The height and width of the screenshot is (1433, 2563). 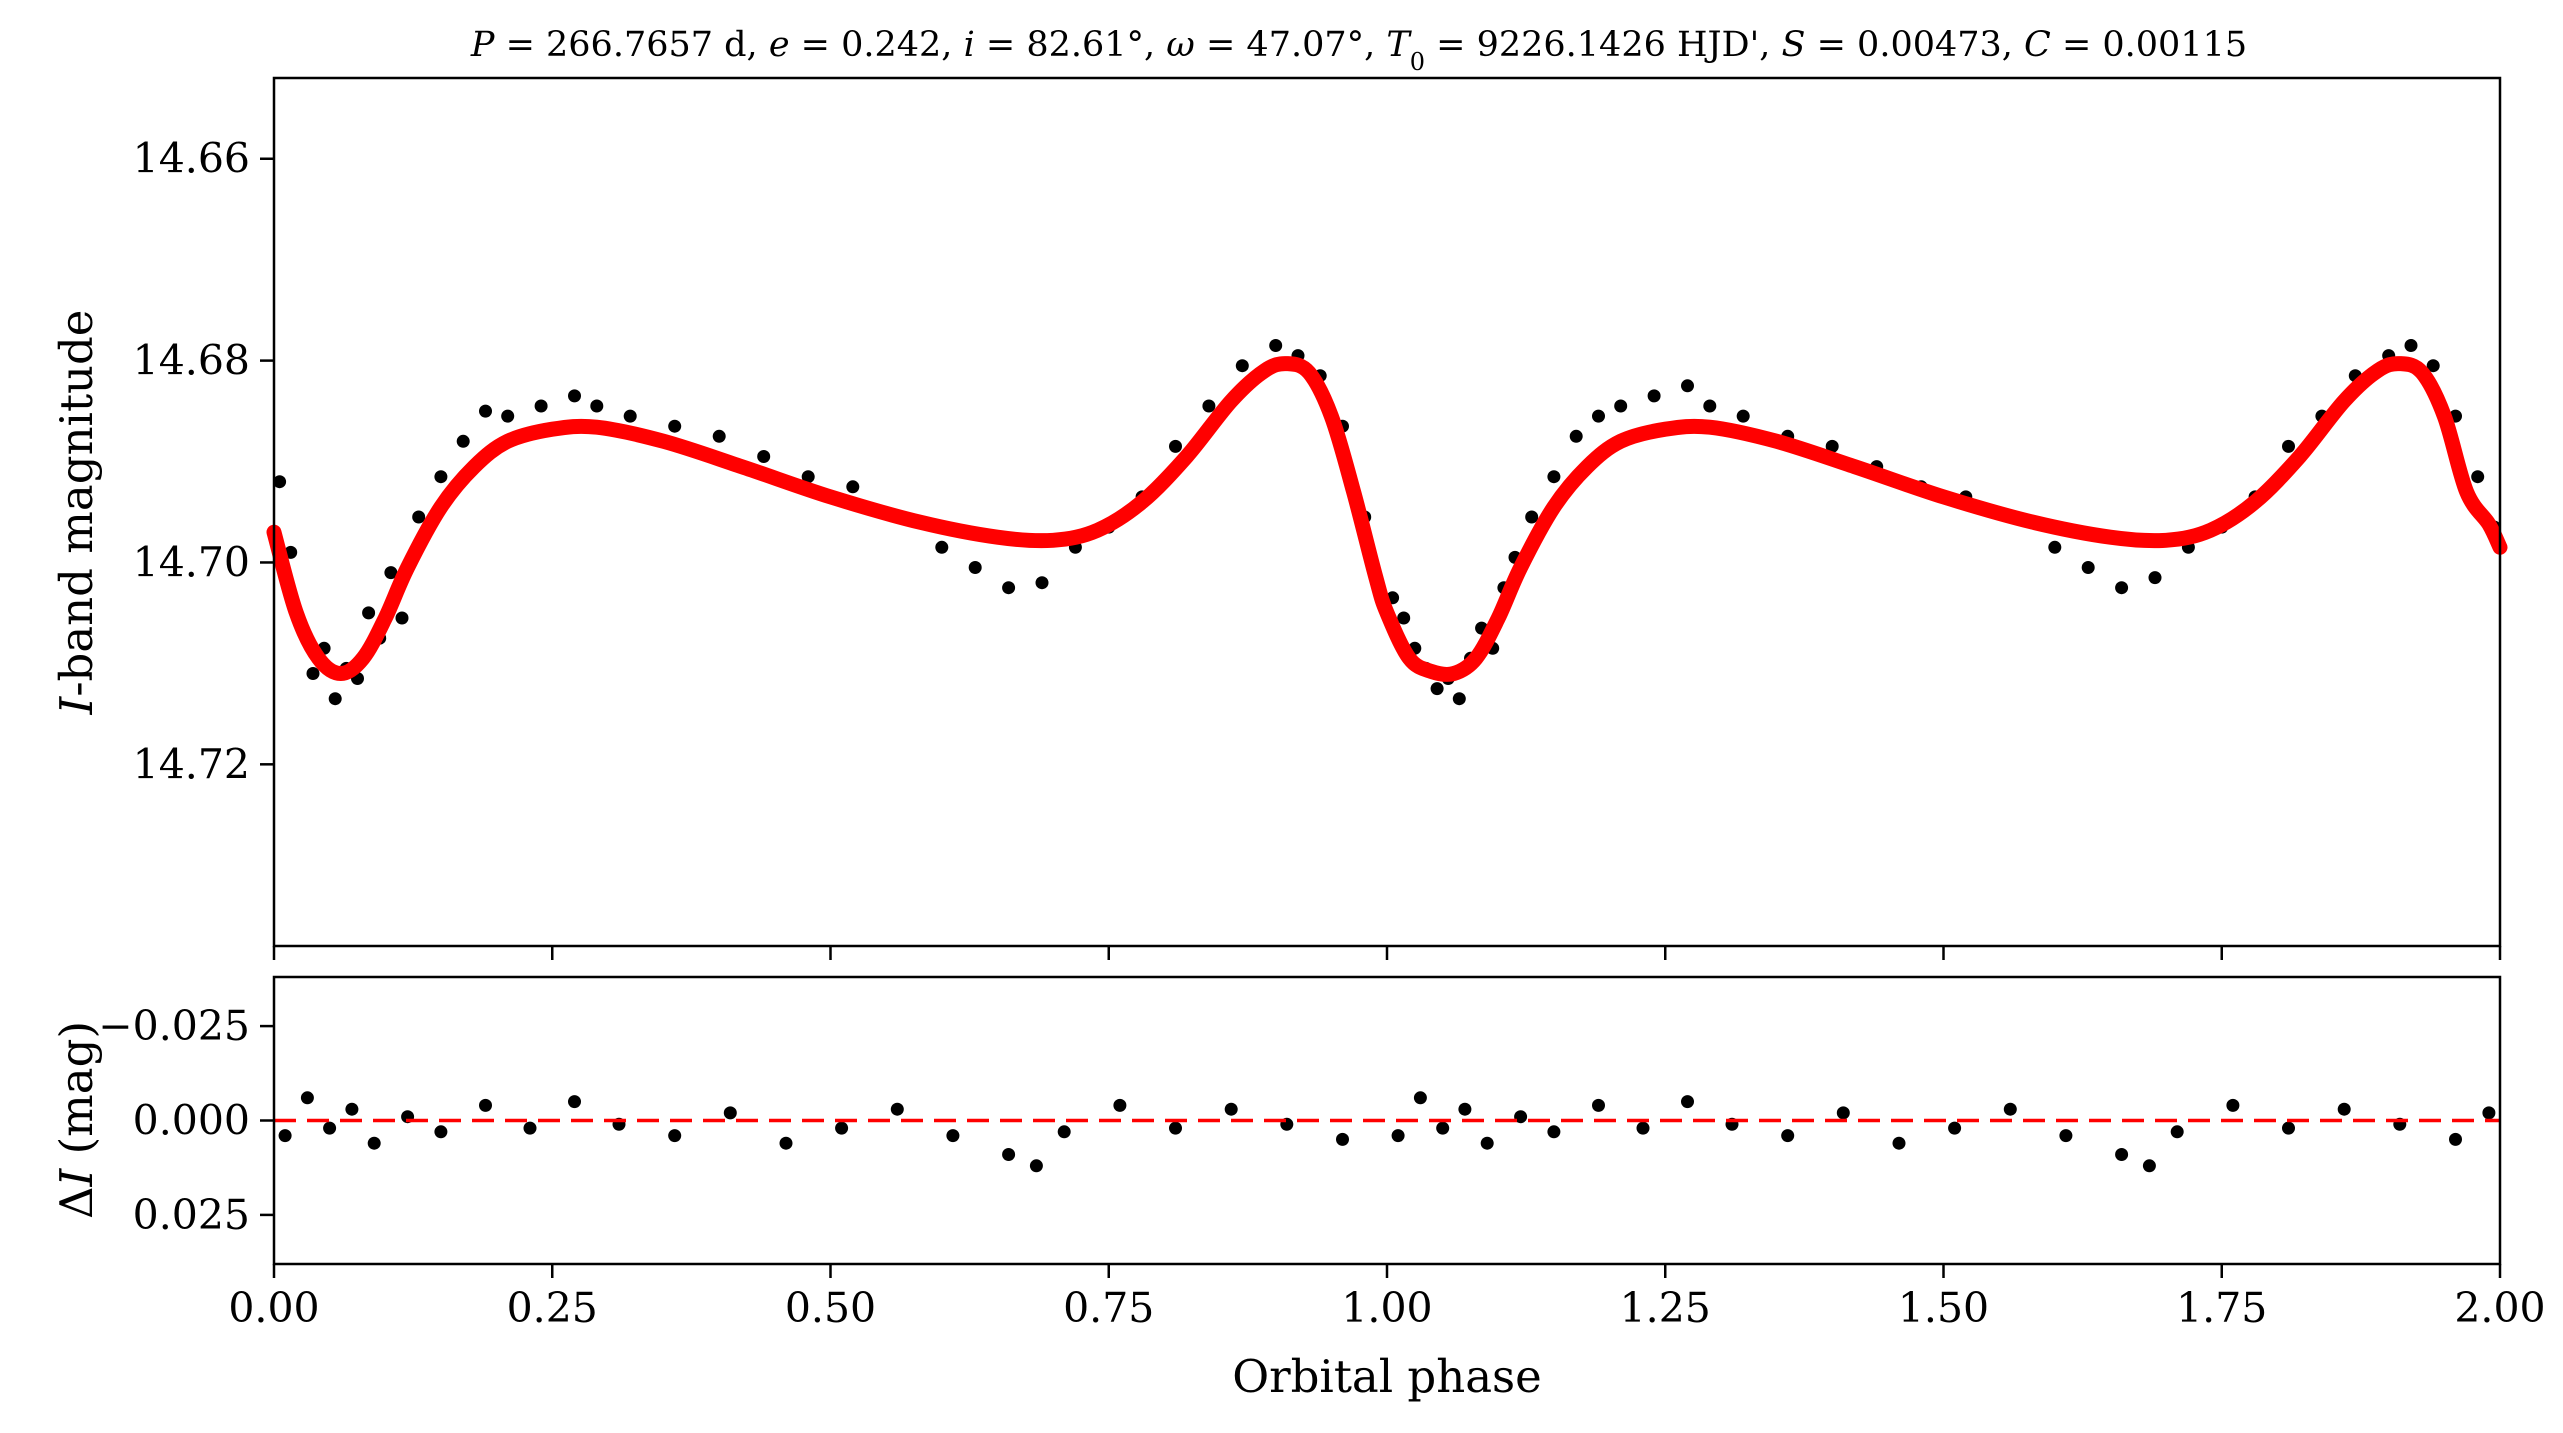 What do you see at coordinates (1665, 1308) in the screenshot?
I see `bottom-x-tick-label: 1.25` at bounding box center [1665, 1308].